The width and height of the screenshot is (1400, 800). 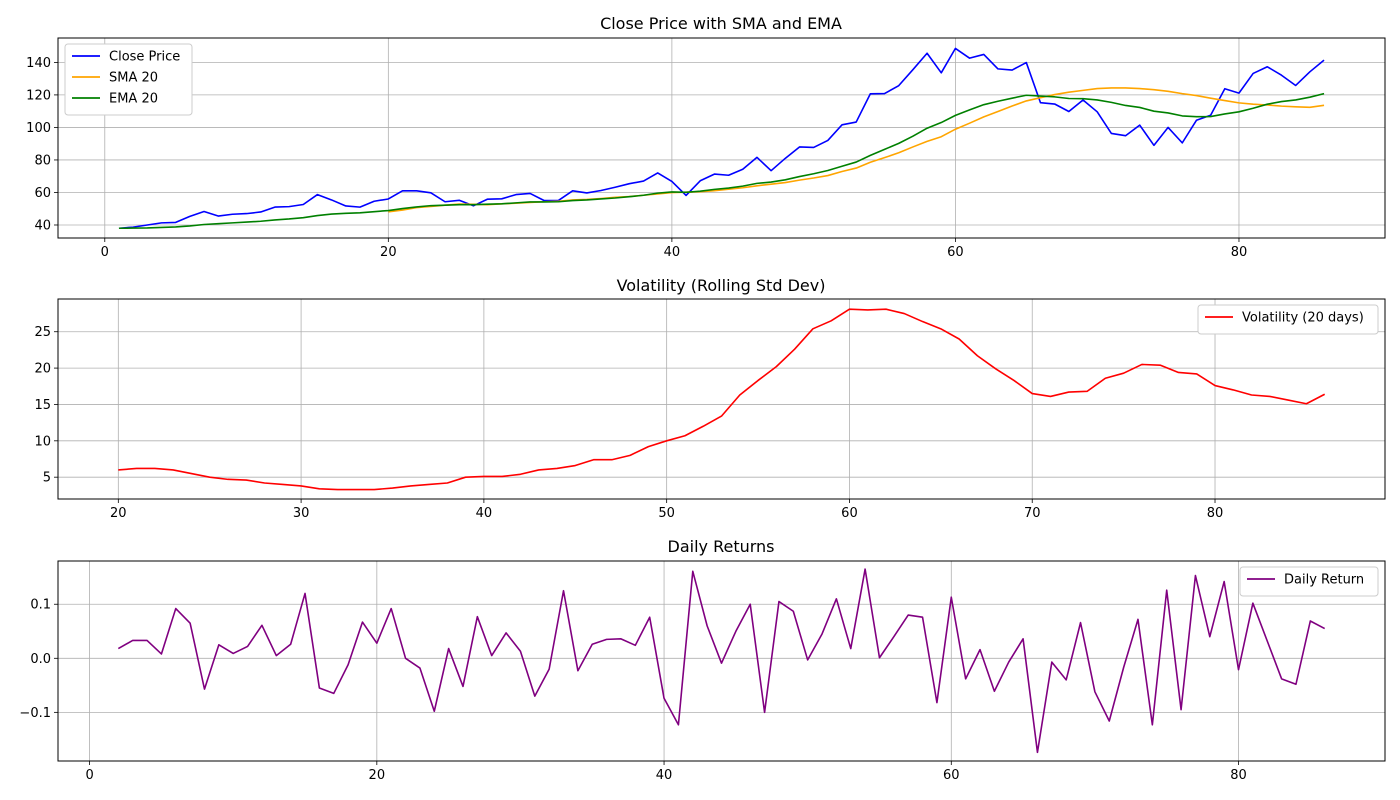 I want to click on close-price-title: Close Price with SMA and EMA, so click(x=721, y=23).